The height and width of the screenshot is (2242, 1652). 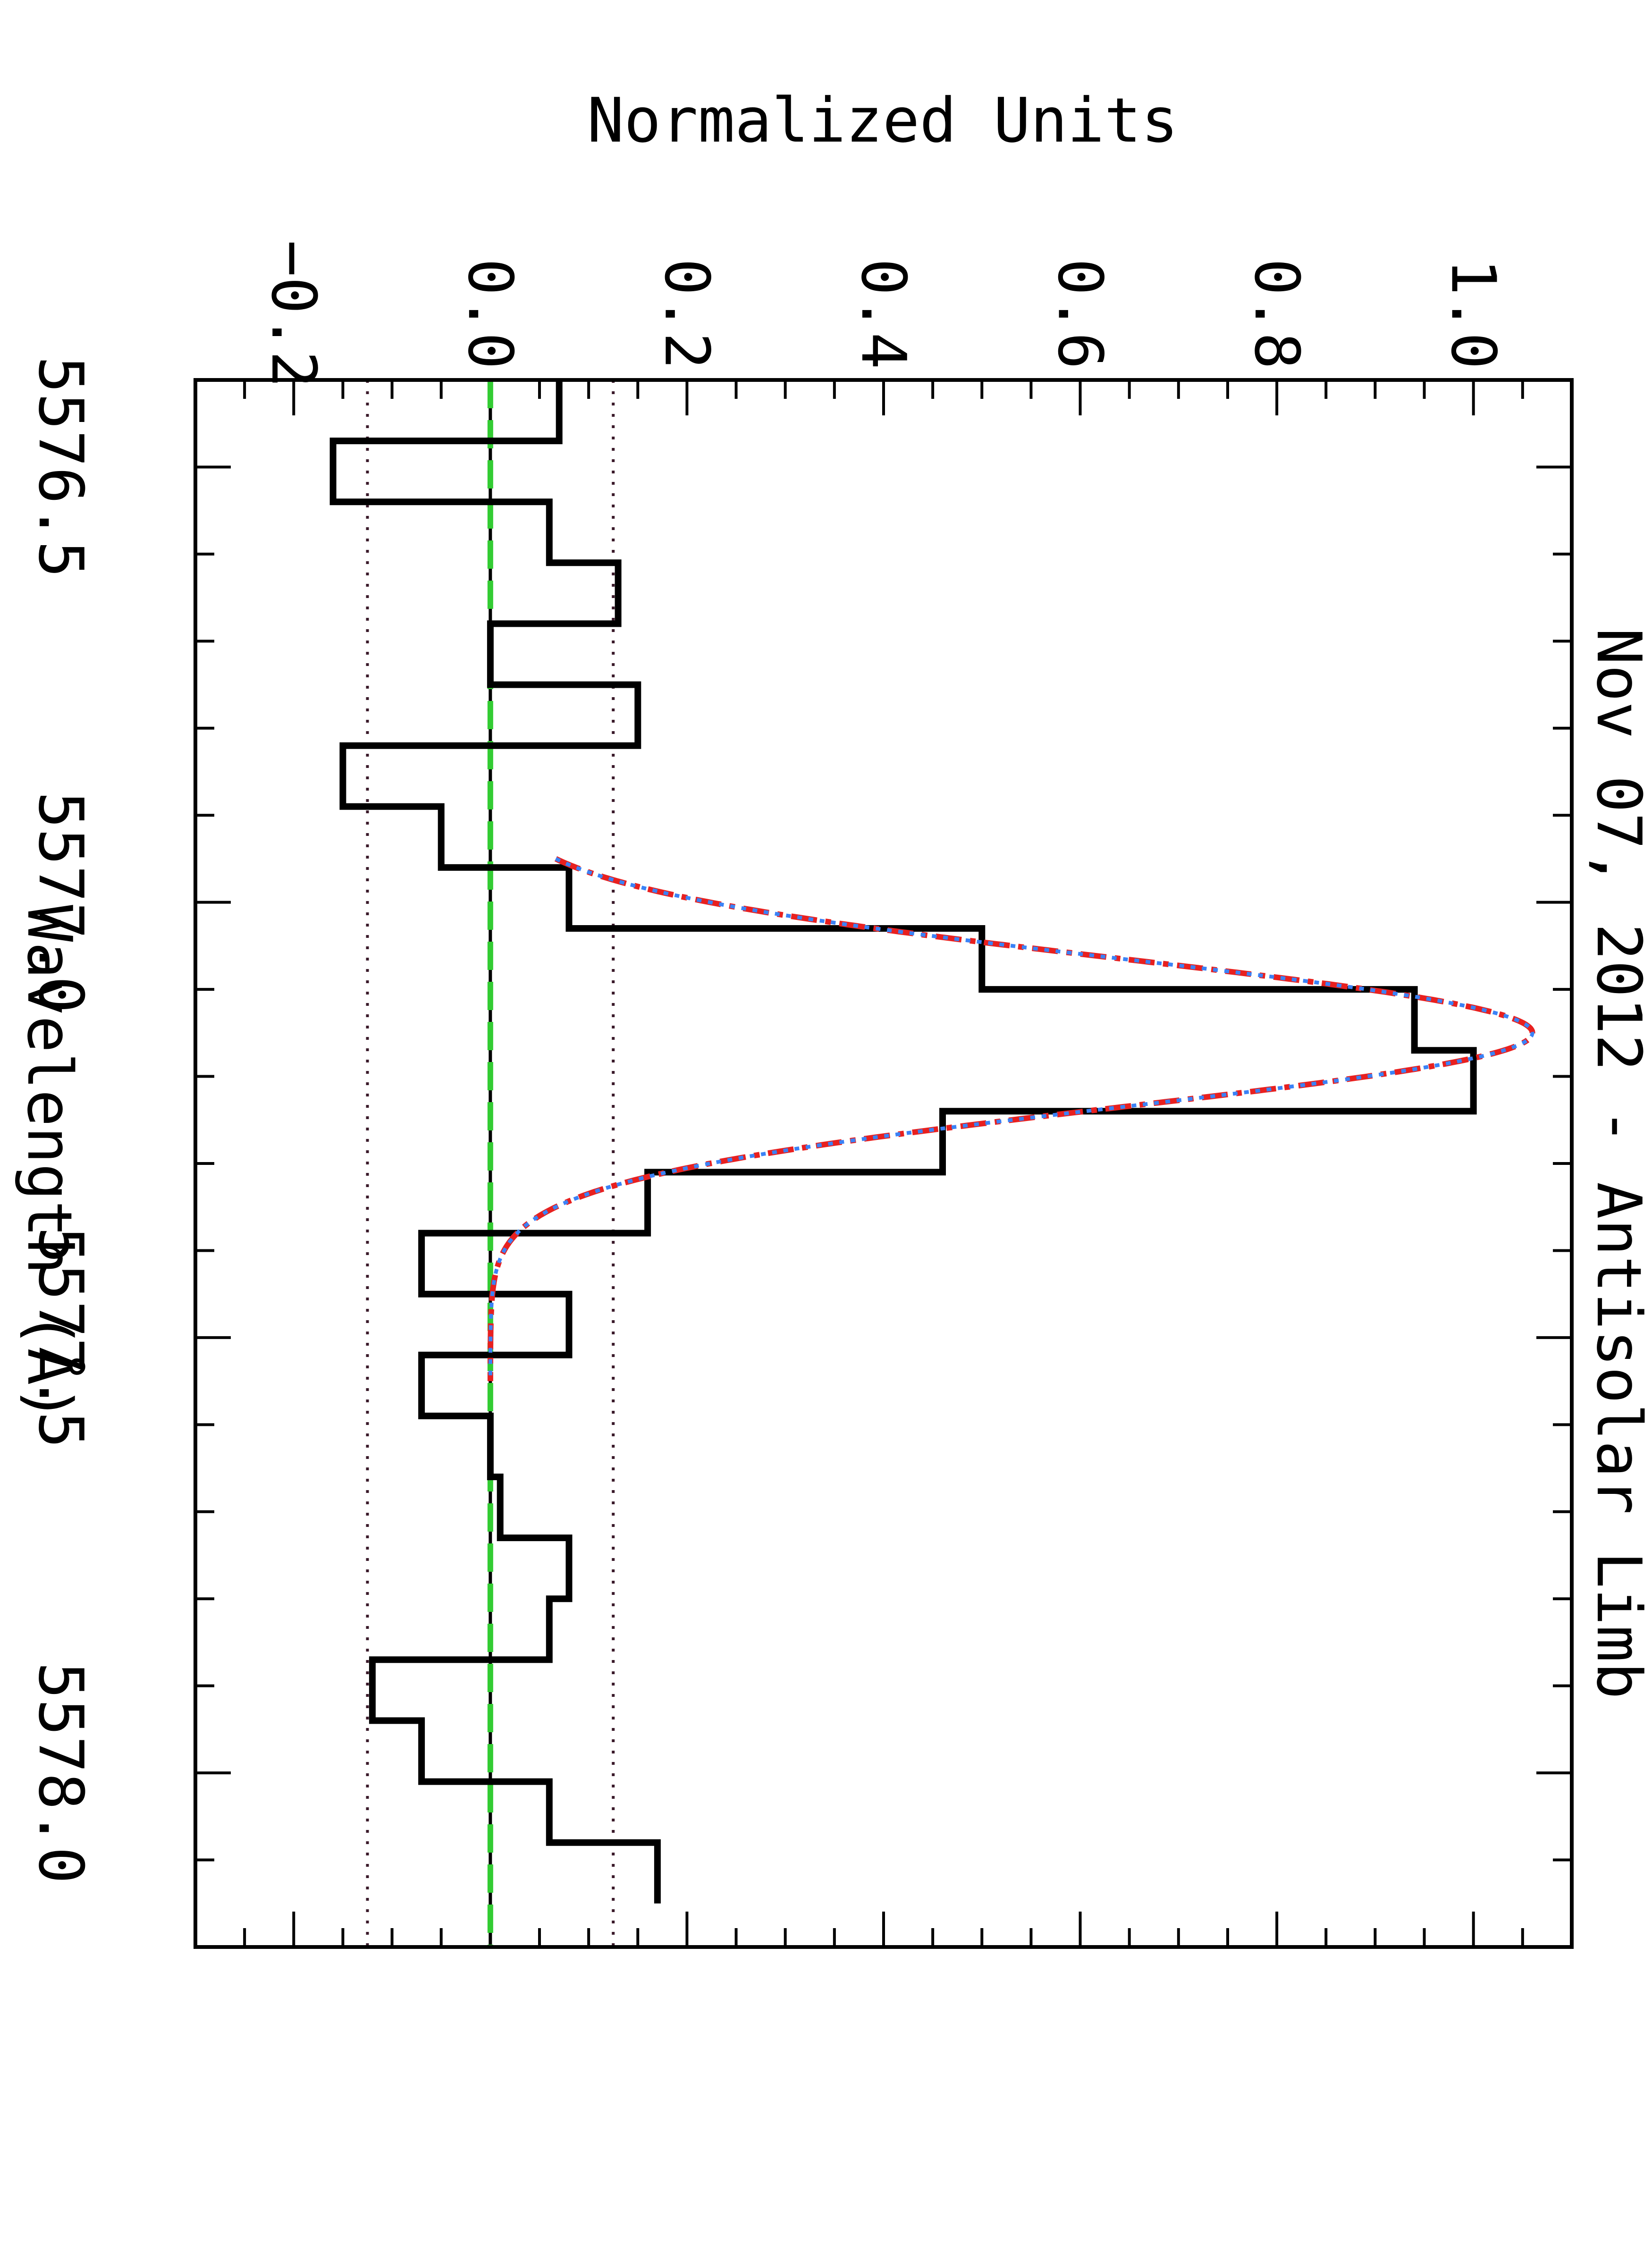 What do you see at coordinates (61, 1338) in the screenshot?
I see `x-tick-label: 5577.5` at bounding box center [61, 1338].